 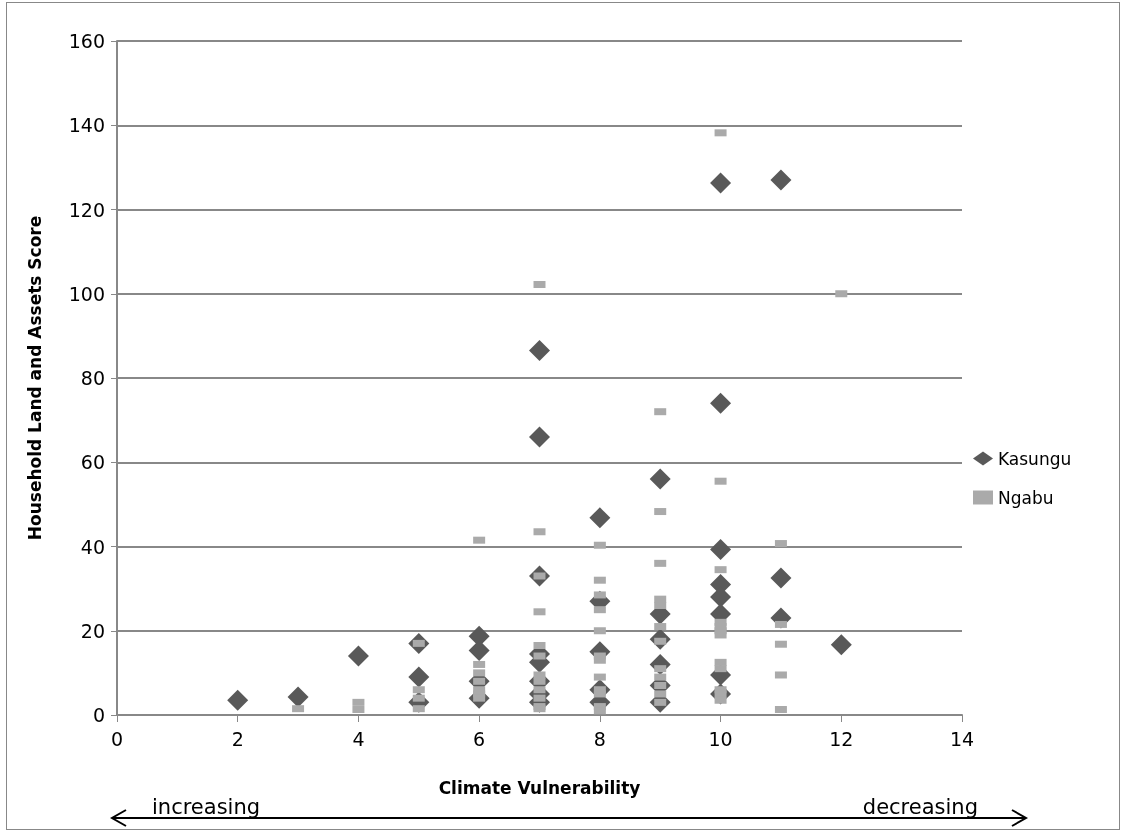 I want to click on legend-label: Kasungu, so click(x=1035, y=458).